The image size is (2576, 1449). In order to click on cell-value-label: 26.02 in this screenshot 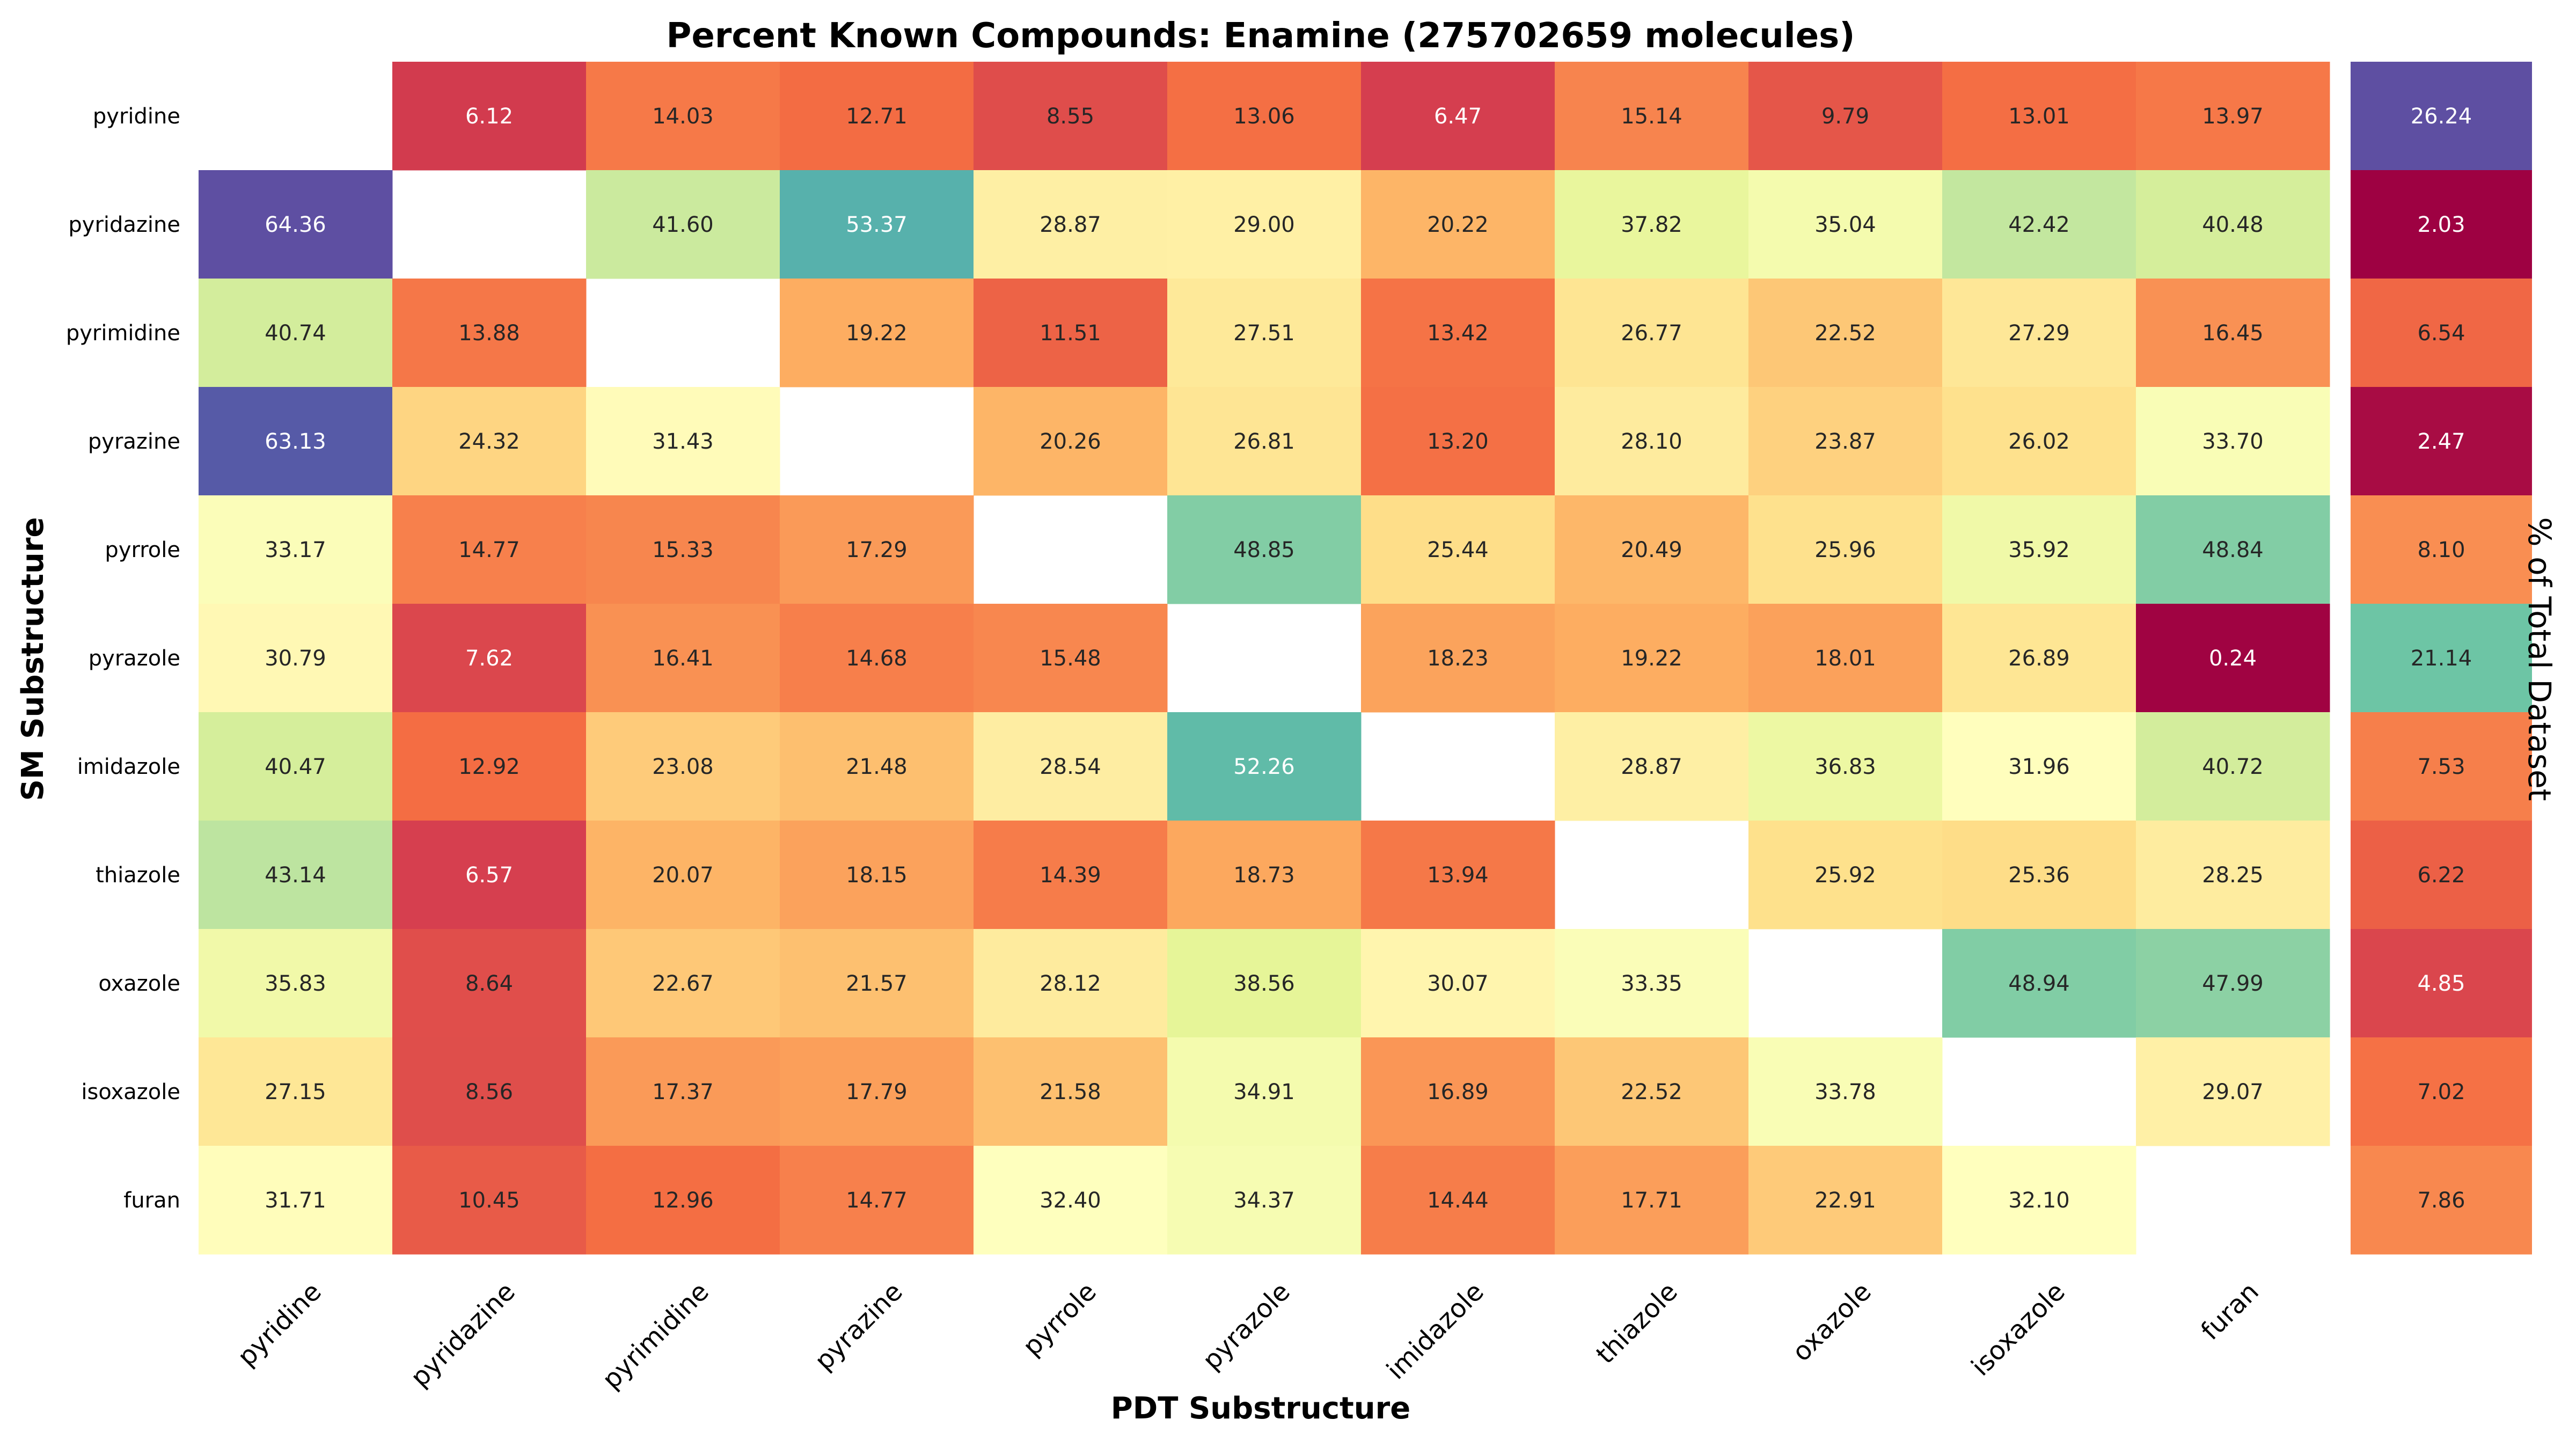, I will do `click(2039, 441)`.